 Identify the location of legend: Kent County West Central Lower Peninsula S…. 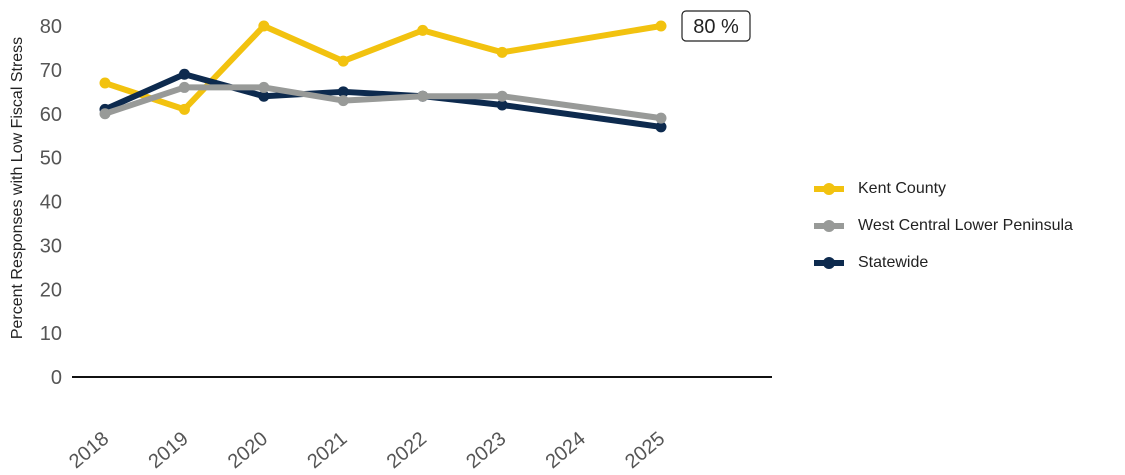
(942, 225).